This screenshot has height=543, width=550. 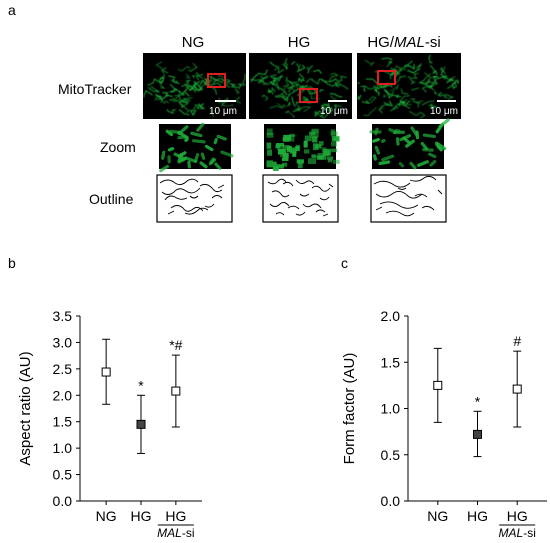 I want to click on y-axis-label: Aspect ratio (AU), so click(x=25, y=408).